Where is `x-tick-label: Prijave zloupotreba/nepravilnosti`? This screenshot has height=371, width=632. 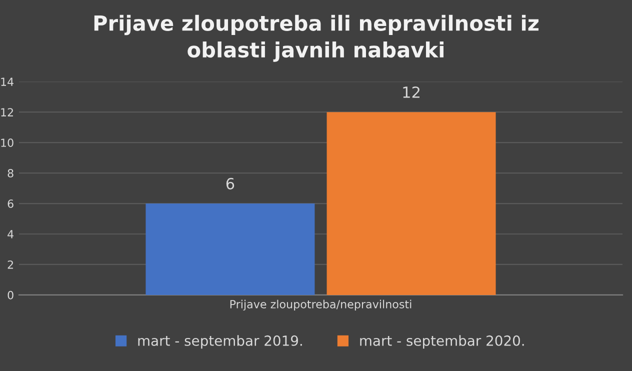
x-tick-label: Prijave zloupotreba/nepravilnosti is located at coordinates (321, 305).